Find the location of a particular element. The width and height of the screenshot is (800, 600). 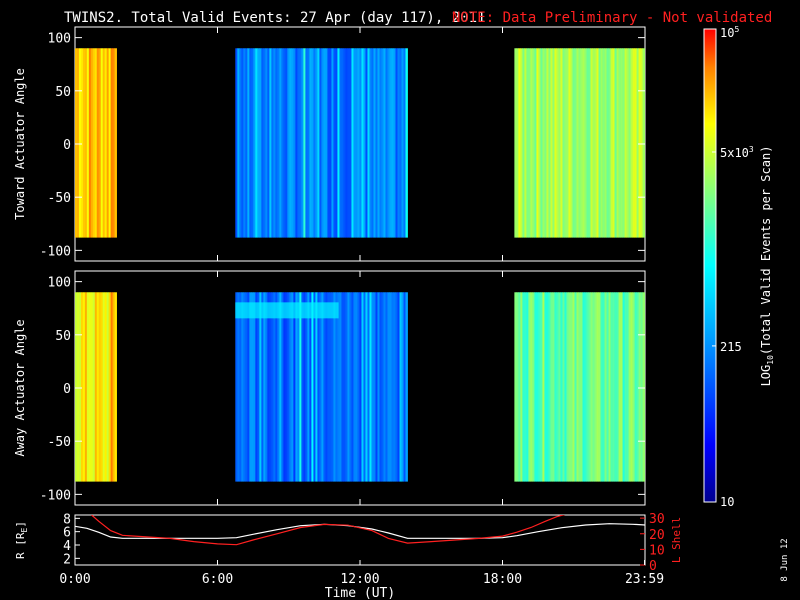

colorbar-label: LOG10(Total Valid Events per Scan) is located at coordinates (767, 266).